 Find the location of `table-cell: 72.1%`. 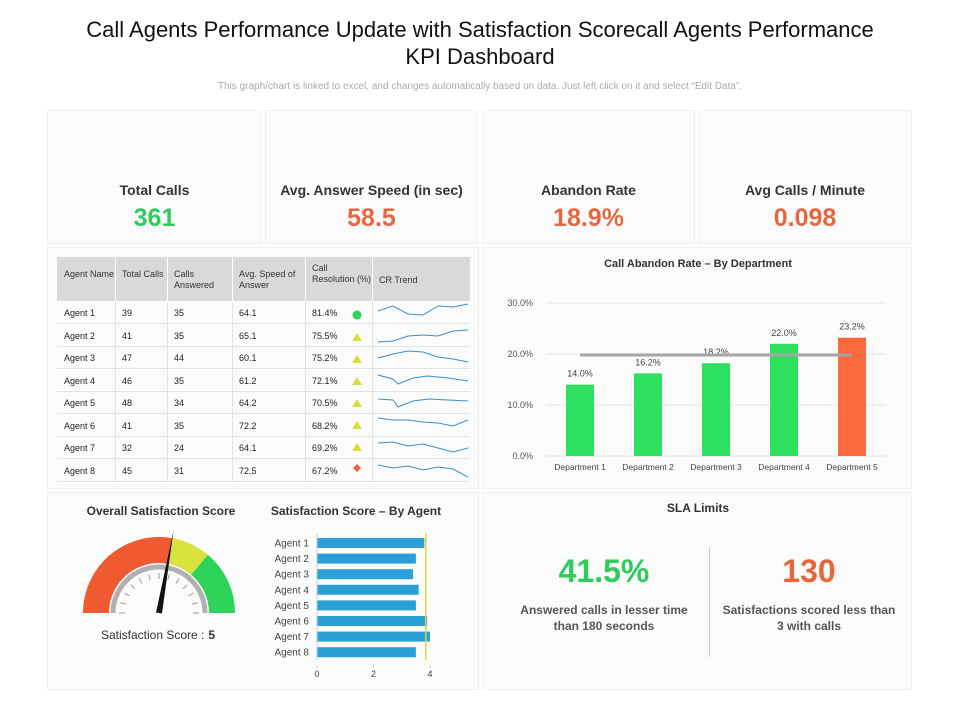

table-cell: 72.1% is located at coordinates (325, 380).